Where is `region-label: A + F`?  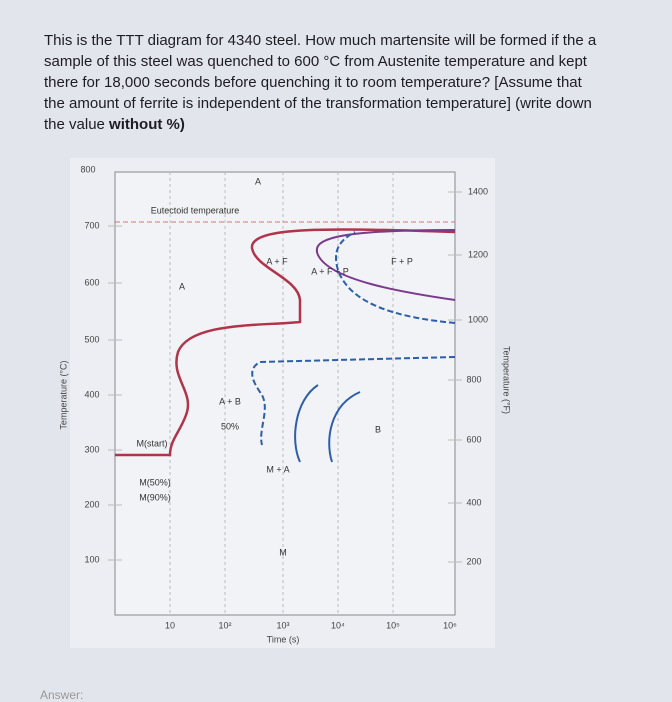 region-label: A + F is located at coordinates (277, 261).